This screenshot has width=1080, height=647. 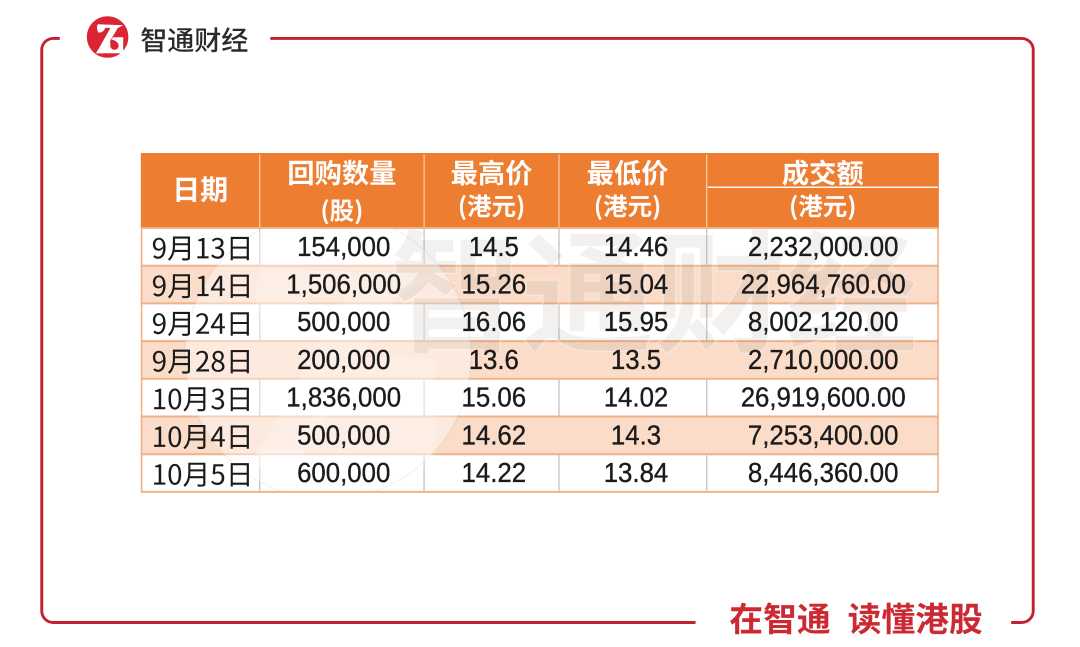 I want to click on svg-text: 22,964,760.00, so click(x=823, y=284).